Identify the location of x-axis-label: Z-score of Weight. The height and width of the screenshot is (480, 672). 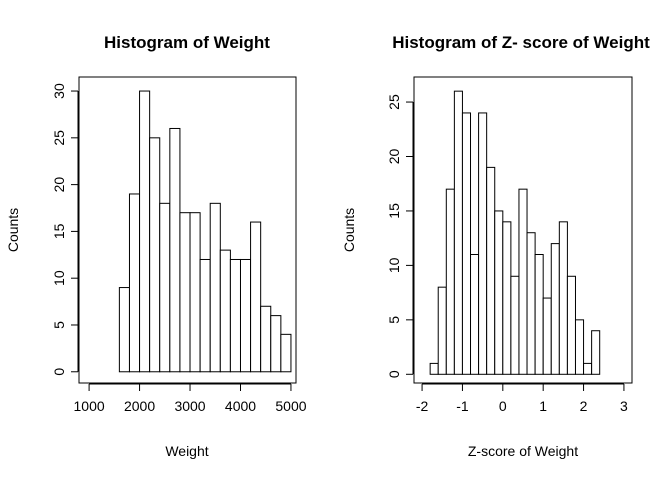
(523, 451).